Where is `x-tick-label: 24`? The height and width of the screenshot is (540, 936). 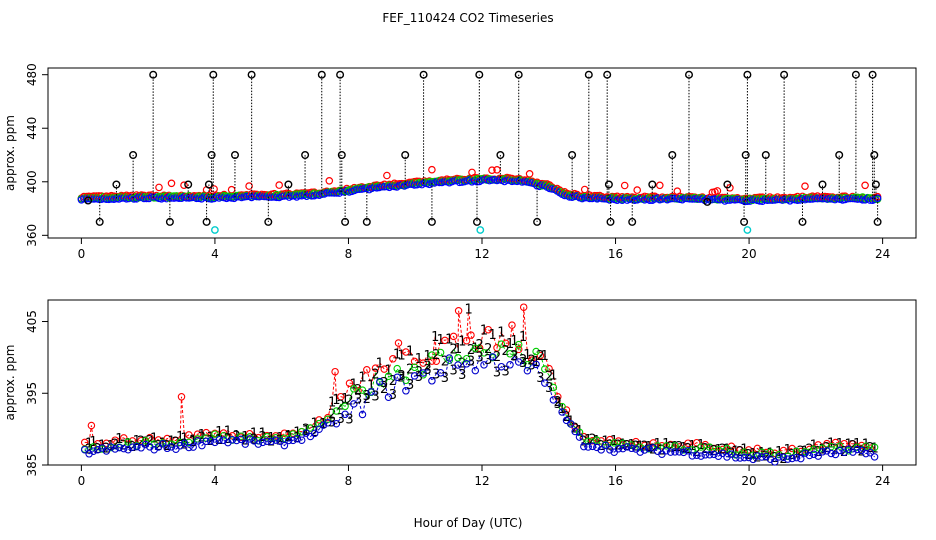 x-tick-label: 24 is located at coordinates (882, 254).